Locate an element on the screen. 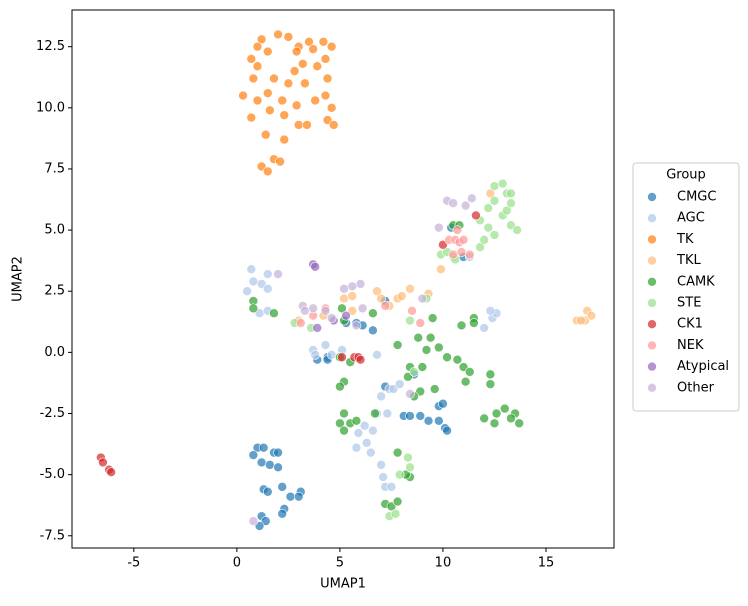 Image resolution: width=748 pixels, height=606 pixels. legend-label: Other is located at coordinates (696, 387).